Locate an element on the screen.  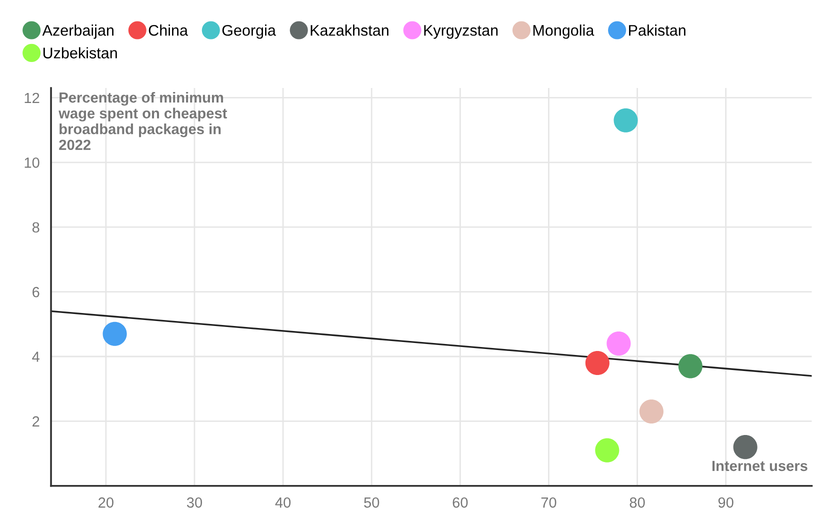
x-tick-label: 40 is located at coordinates (283, 502).